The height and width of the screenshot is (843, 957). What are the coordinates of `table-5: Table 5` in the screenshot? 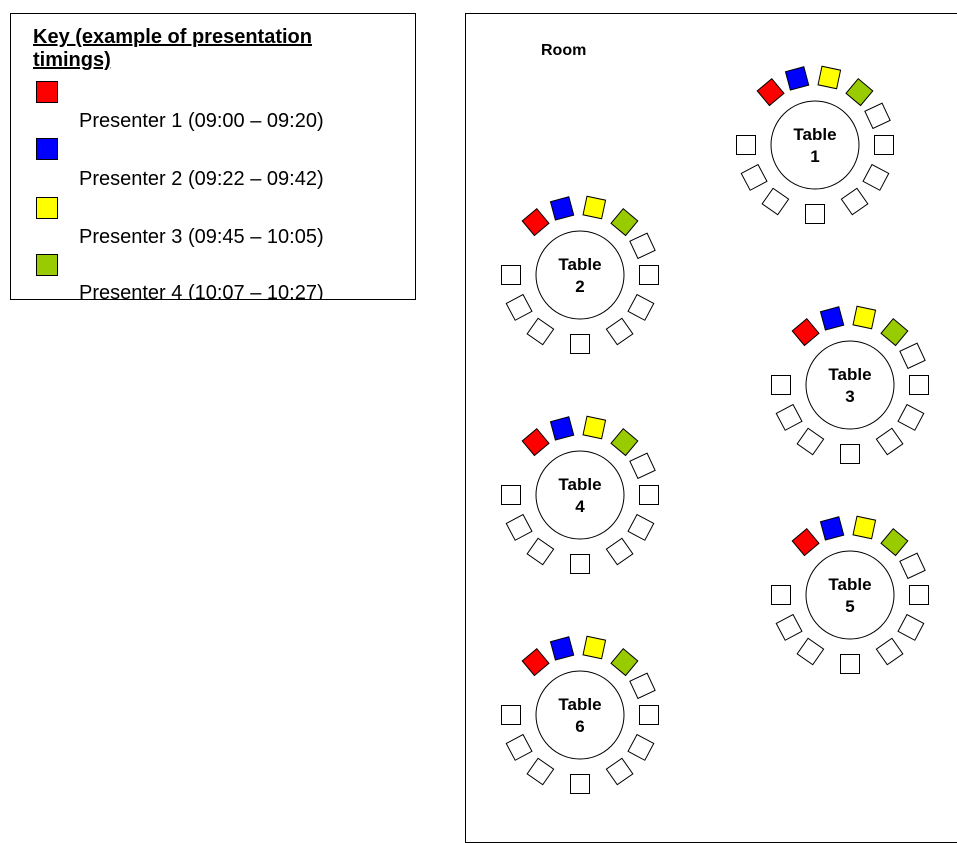 It's located at (850, 594).